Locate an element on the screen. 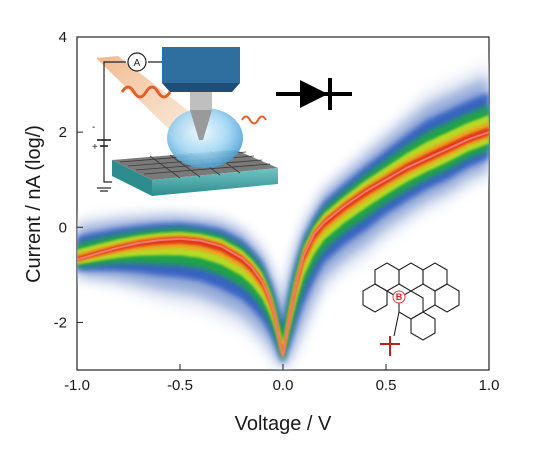  x-tick-label: 0.0 is located at coordinates (283, 385).